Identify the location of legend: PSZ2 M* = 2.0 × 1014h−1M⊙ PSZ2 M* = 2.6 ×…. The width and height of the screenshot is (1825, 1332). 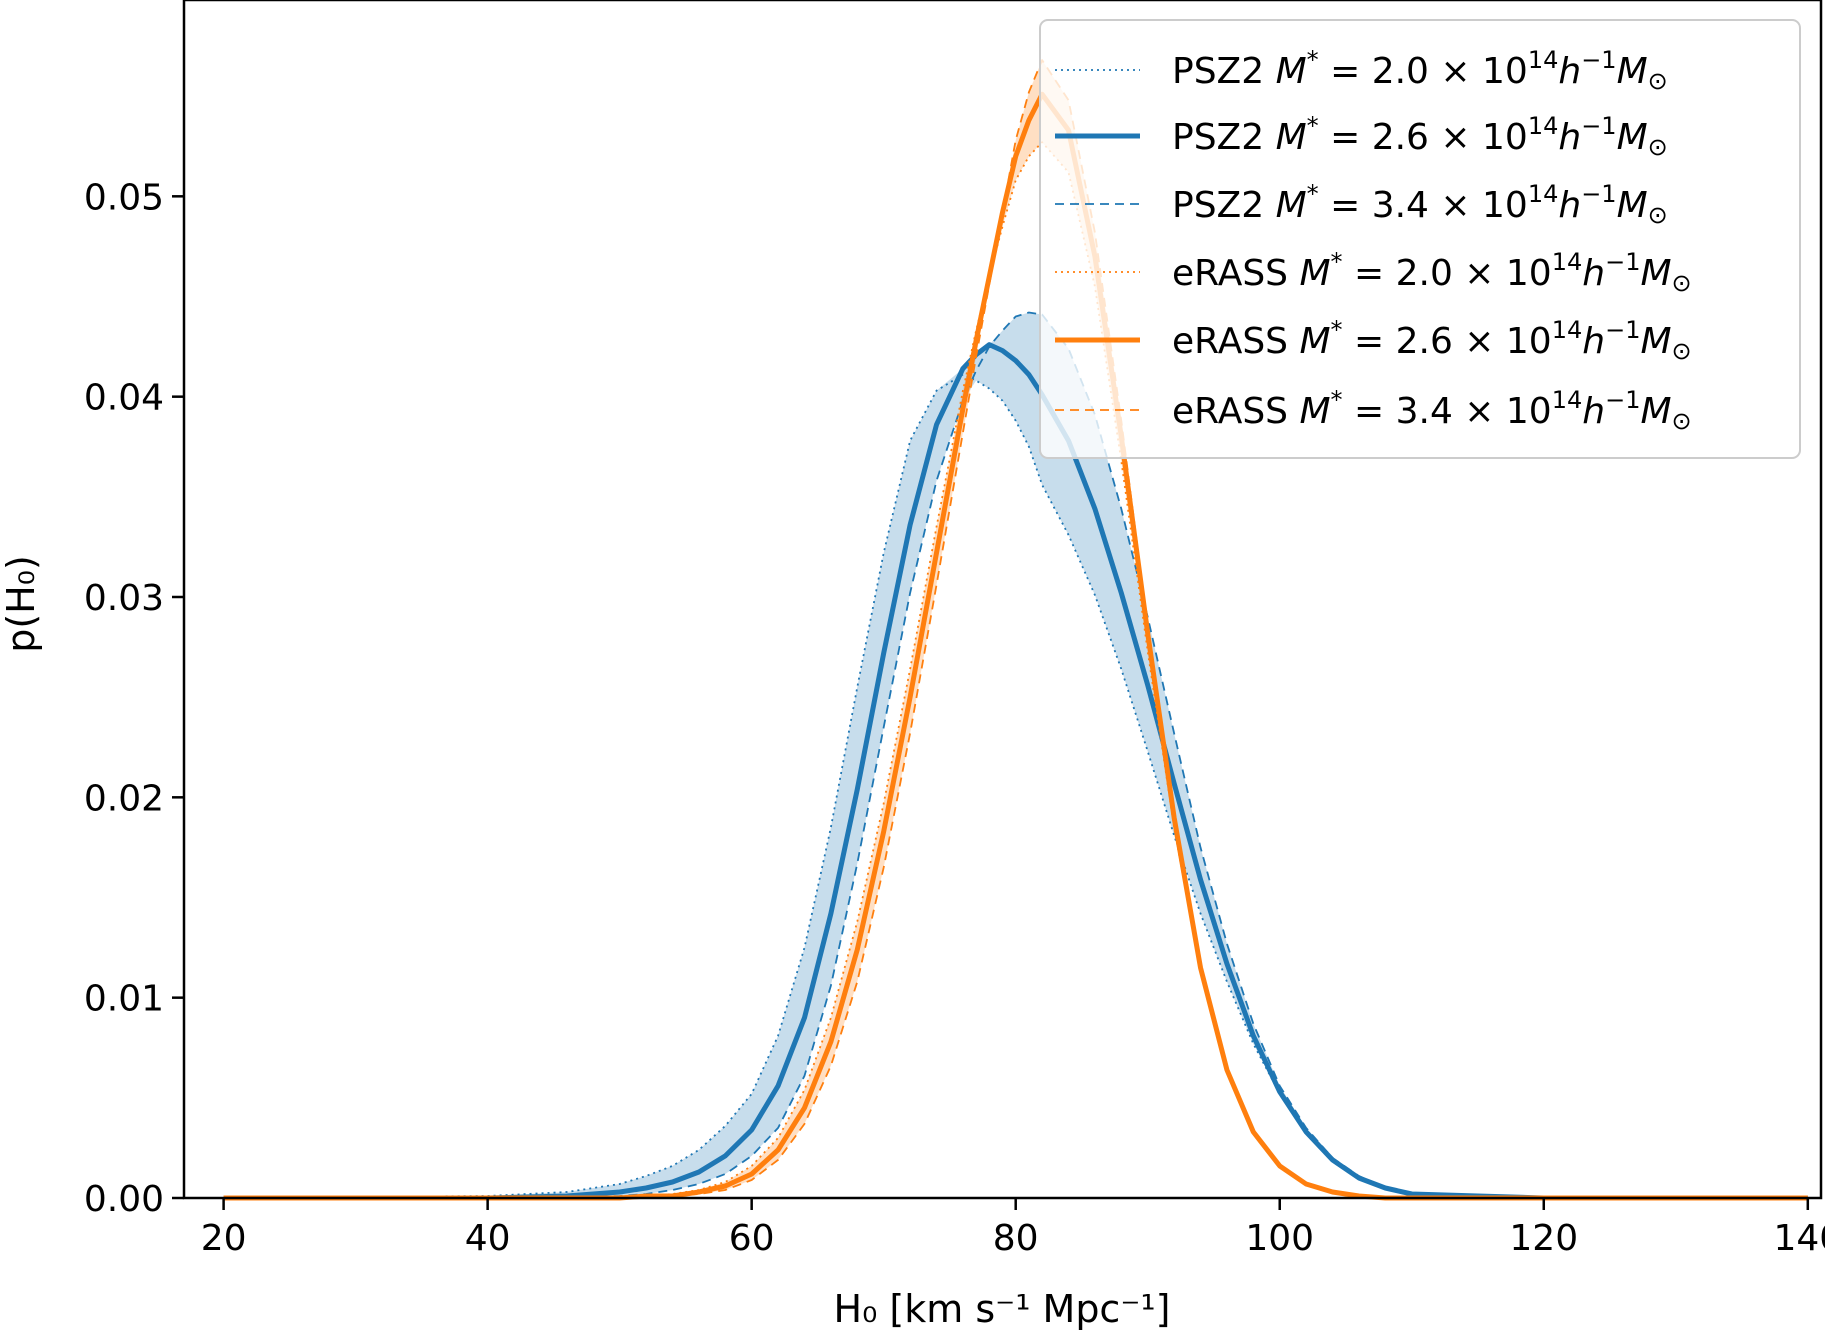
(1420, 239).